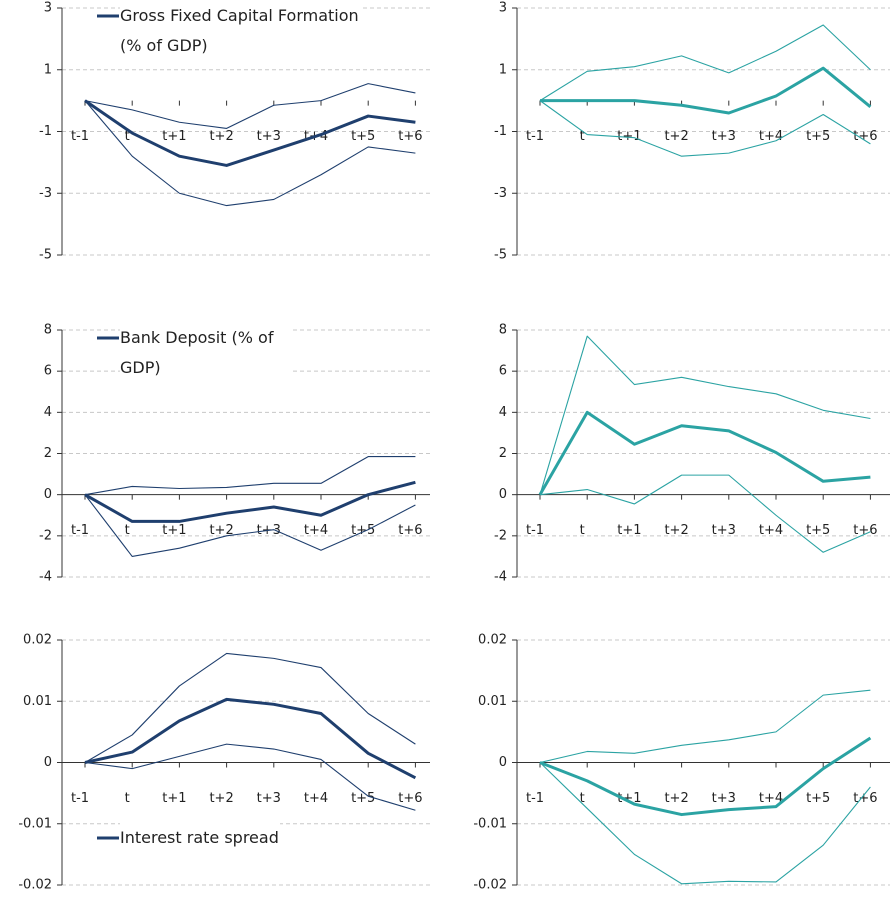 Image resolution: width=896 pixels, height=898 pixels. I want to click on legend-label: Interest rate spread, so click(200, 838).